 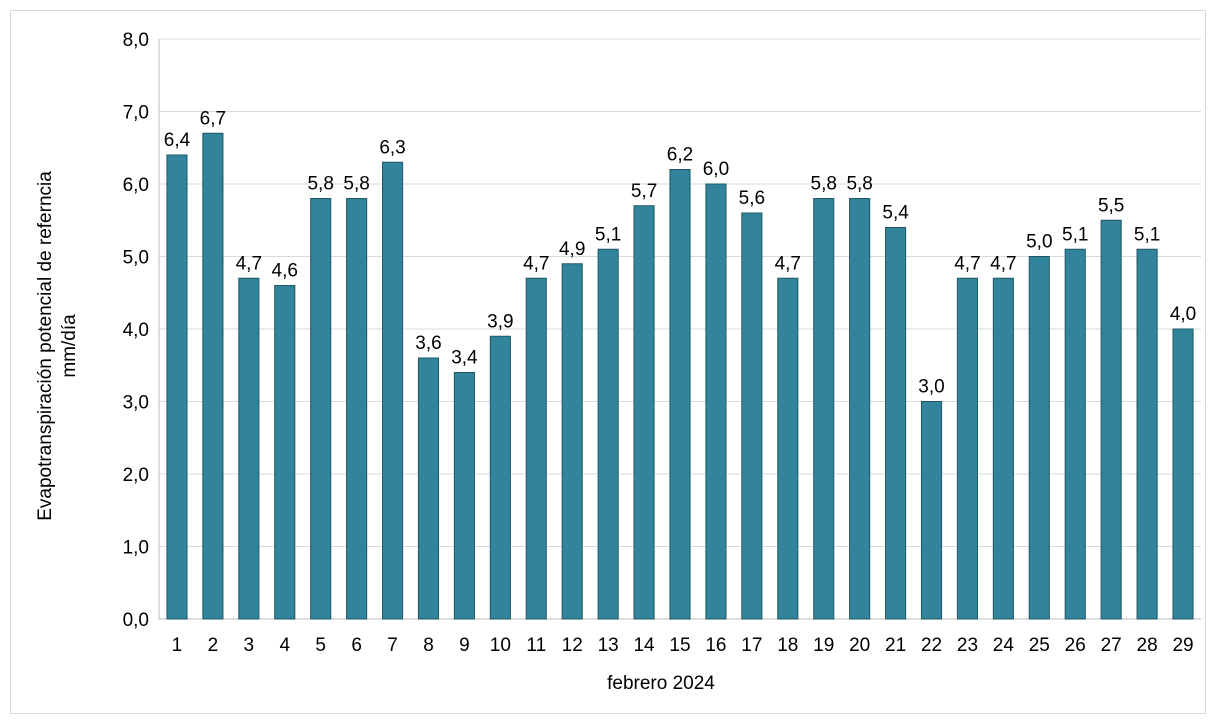 I want to click on x-tick-label: 13, so click(x=608, y=645).